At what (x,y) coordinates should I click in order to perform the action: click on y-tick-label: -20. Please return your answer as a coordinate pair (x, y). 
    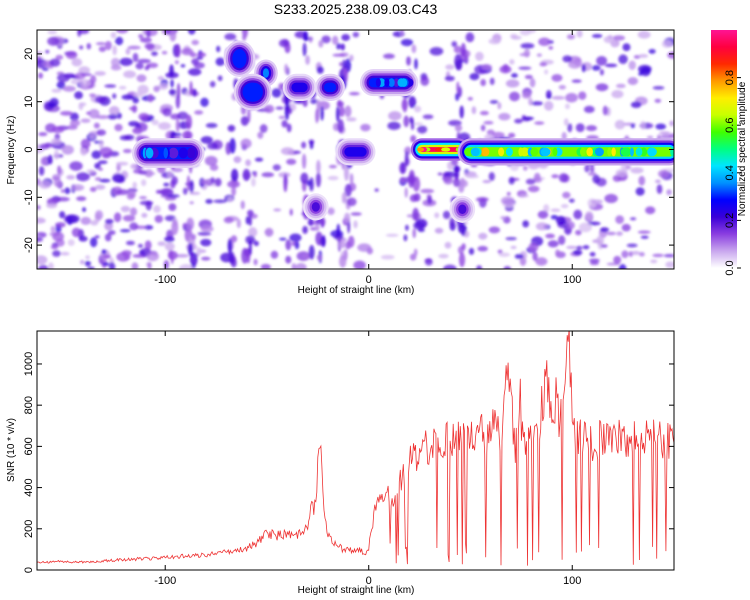
    Looking at the image, I should click on (29, 245).